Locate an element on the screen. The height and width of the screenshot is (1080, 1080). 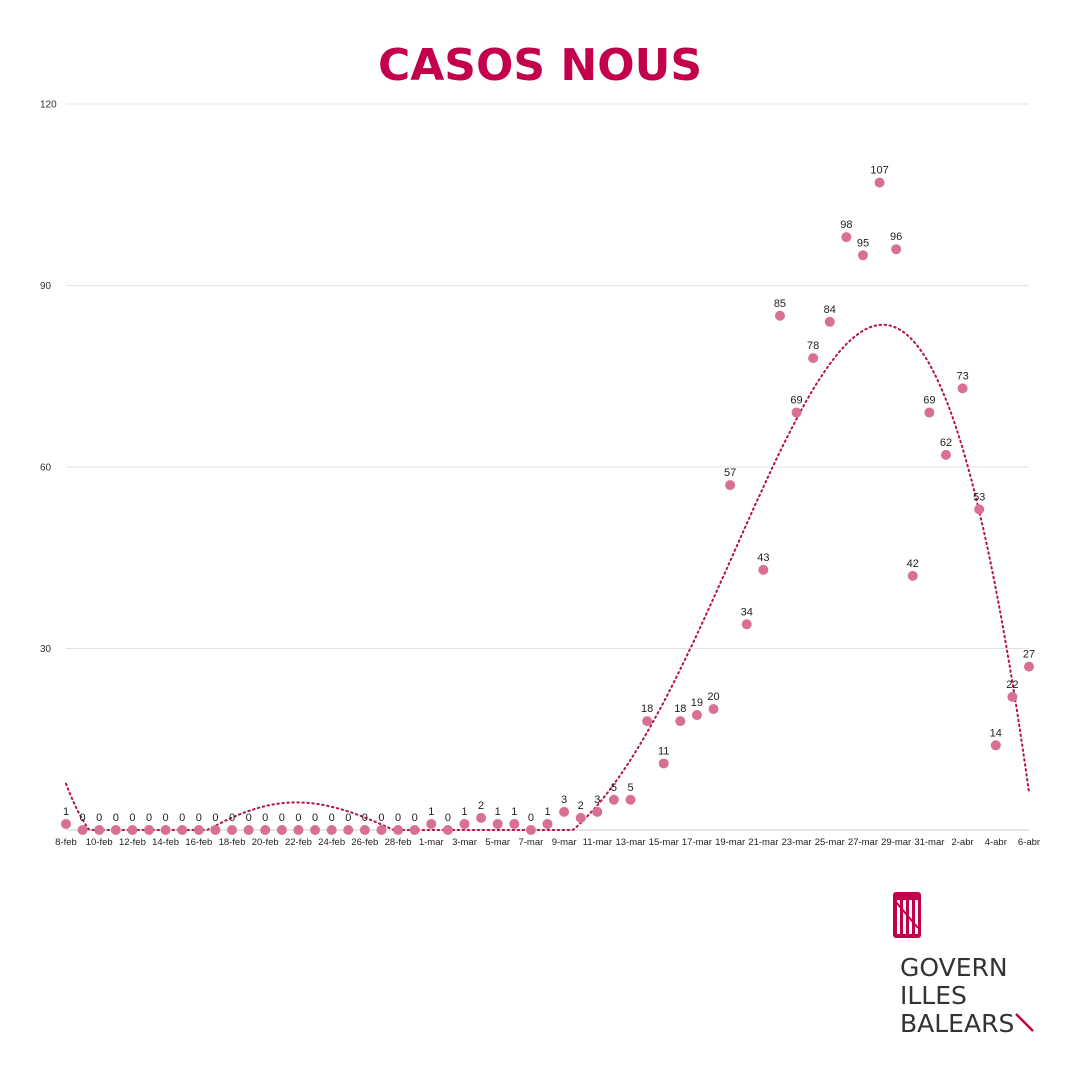
data-point-22-feb is located at coordinates (298, 830).